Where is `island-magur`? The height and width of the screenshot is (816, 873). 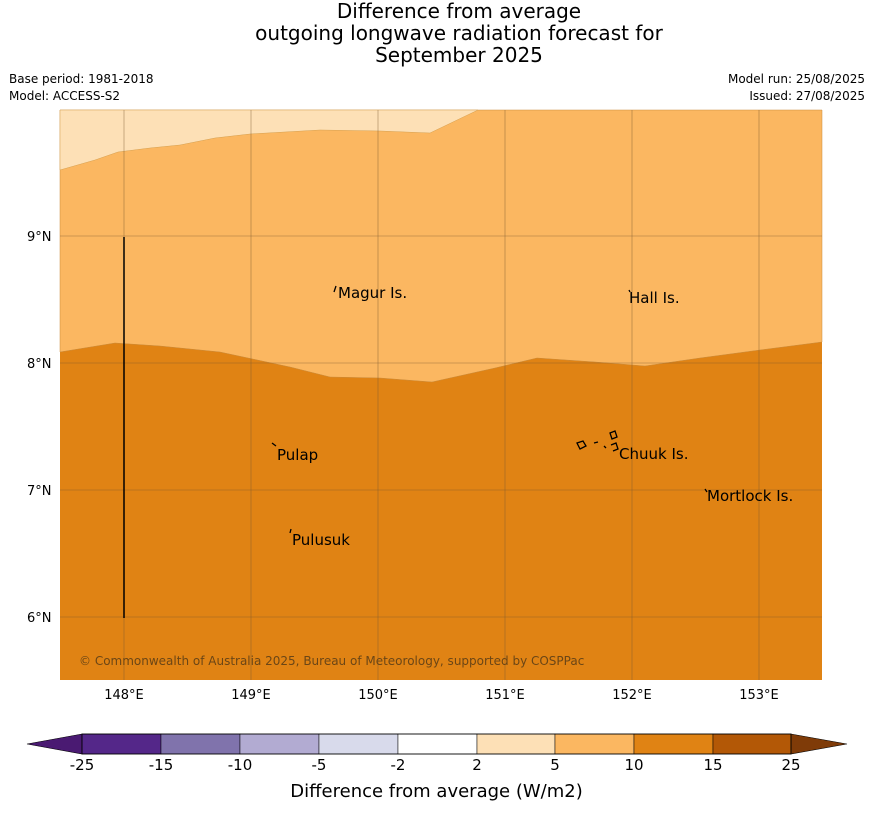
island-magur is located at coordinates (335, 289).